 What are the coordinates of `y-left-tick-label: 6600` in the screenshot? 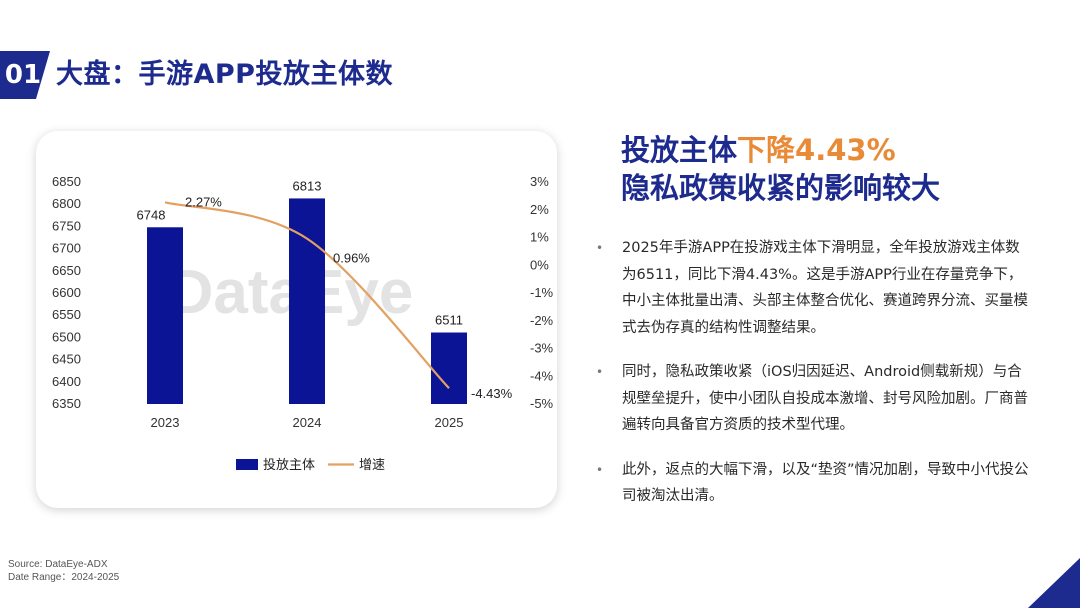 It's located at (66, 292).